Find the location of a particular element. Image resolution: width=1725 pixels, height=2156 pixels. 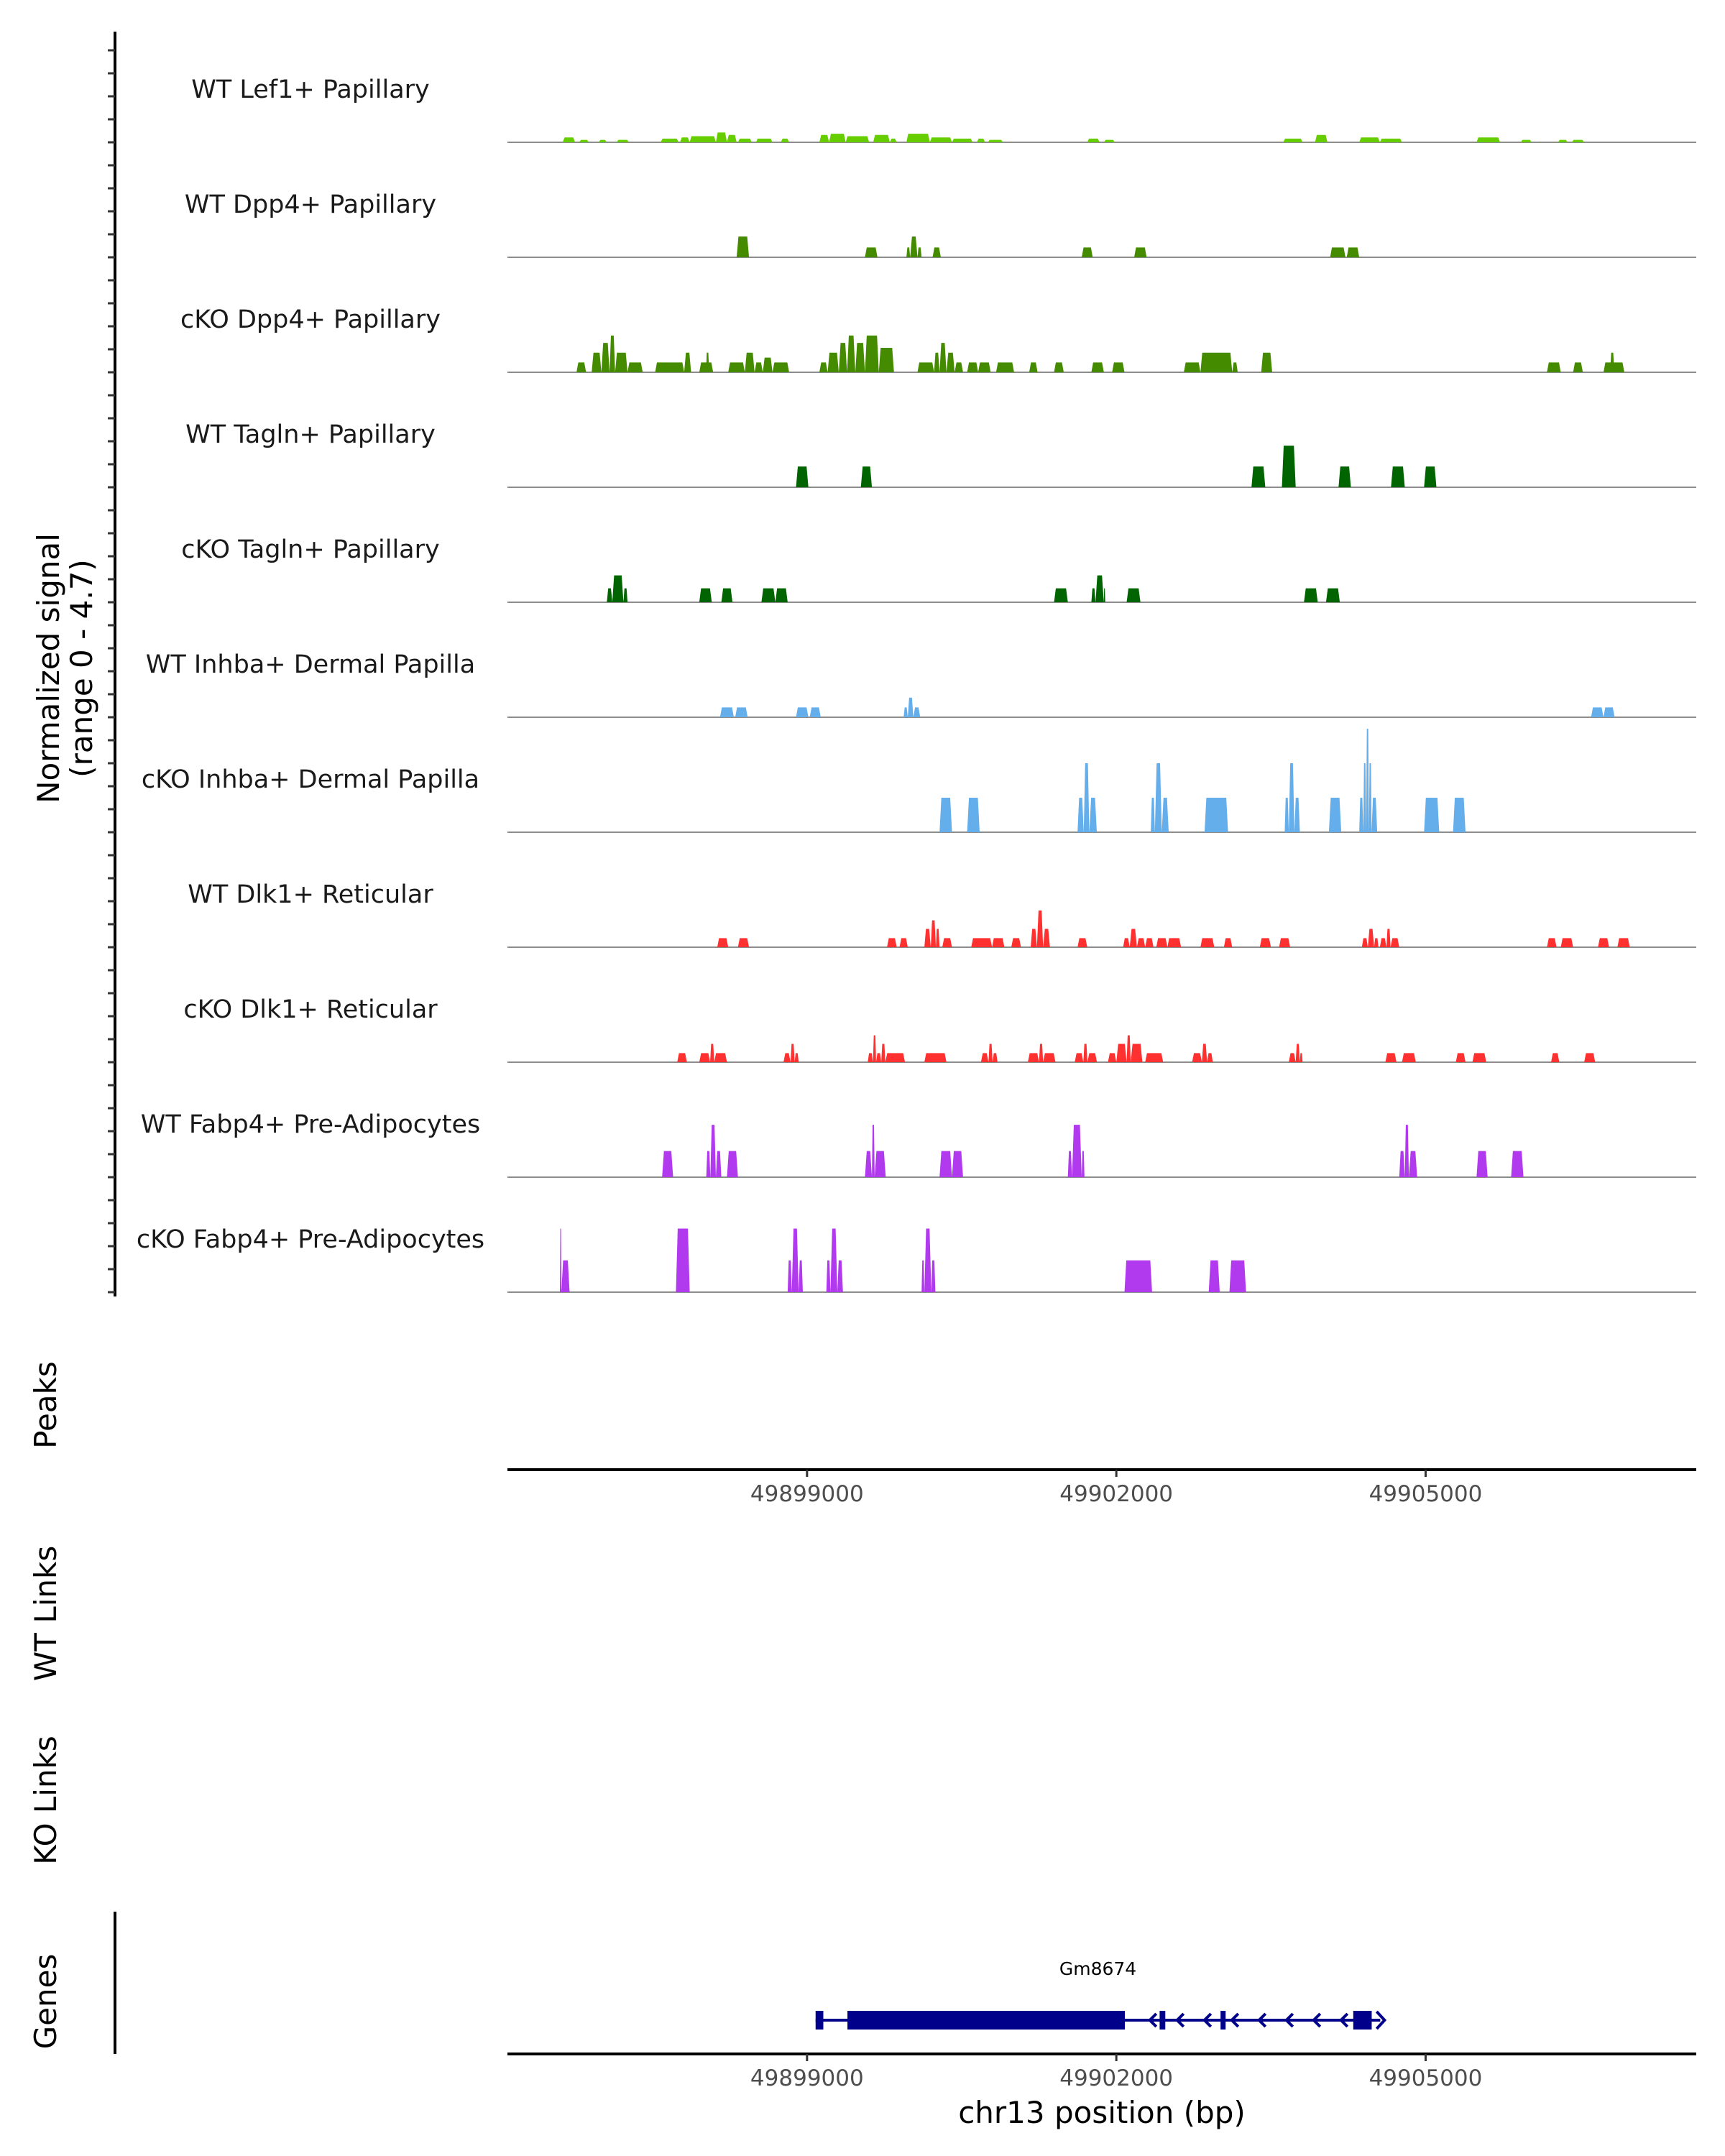

track-label: WT Lef1+ Papillary is located at coordinates (310, 90).